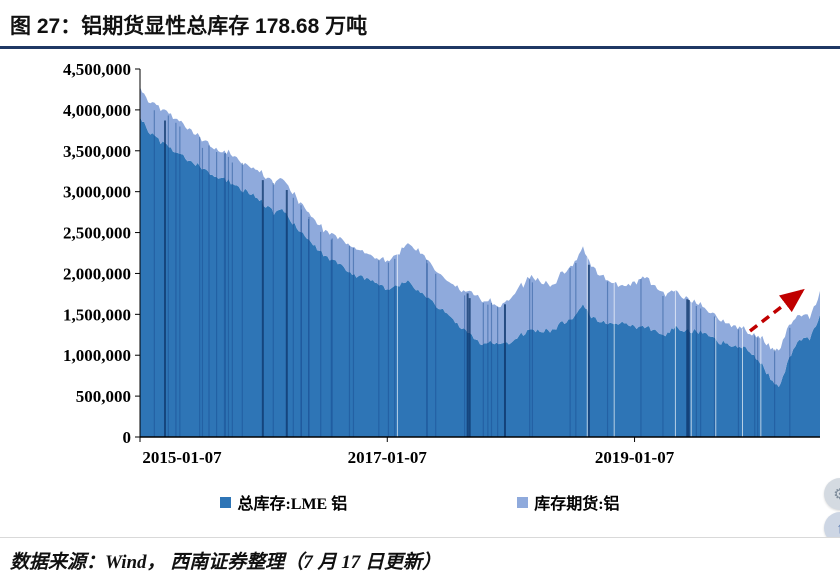 This screenshot has height=586, width=840. What do you see at coordinates (832, 494) in the screenshot?
I see `floating-button-gear: ⚙` at bounding box center [832, 494].